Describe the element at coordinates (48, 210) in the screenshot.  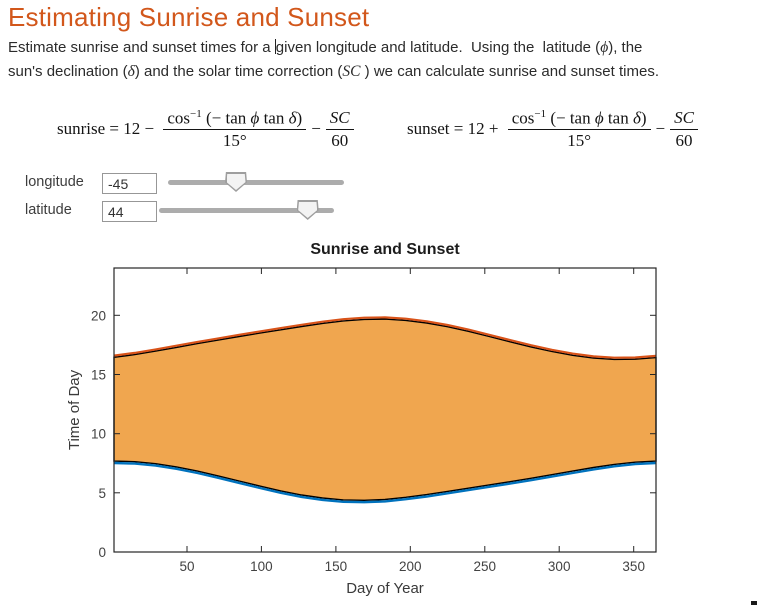
I see `latitude-label: latitude` at that location.